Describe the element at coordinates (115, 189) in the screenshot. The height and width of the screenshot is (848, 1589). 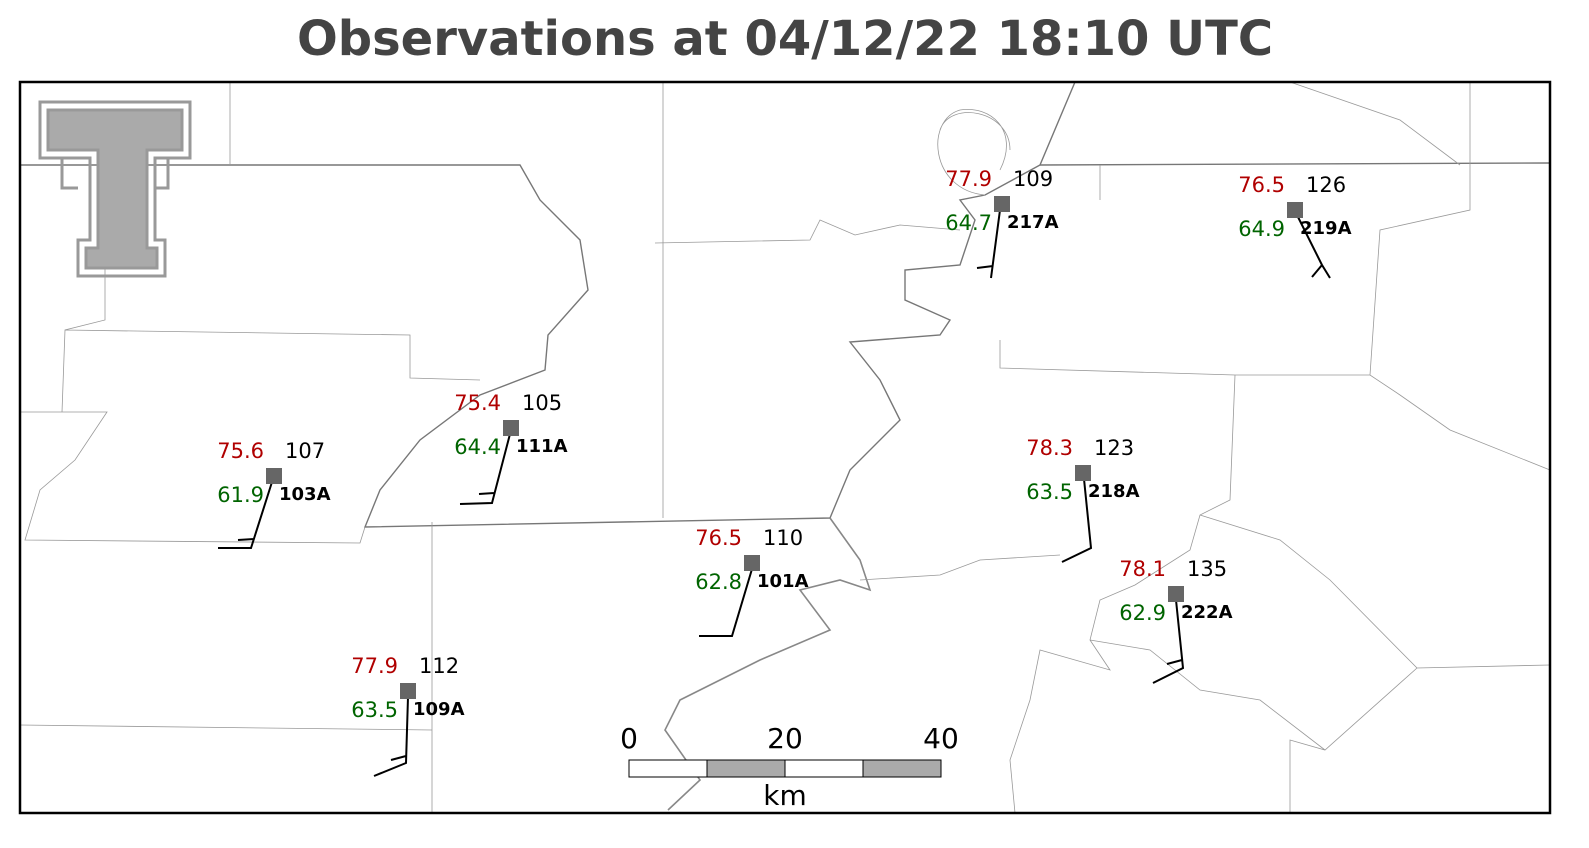
I see `logo` at that location.